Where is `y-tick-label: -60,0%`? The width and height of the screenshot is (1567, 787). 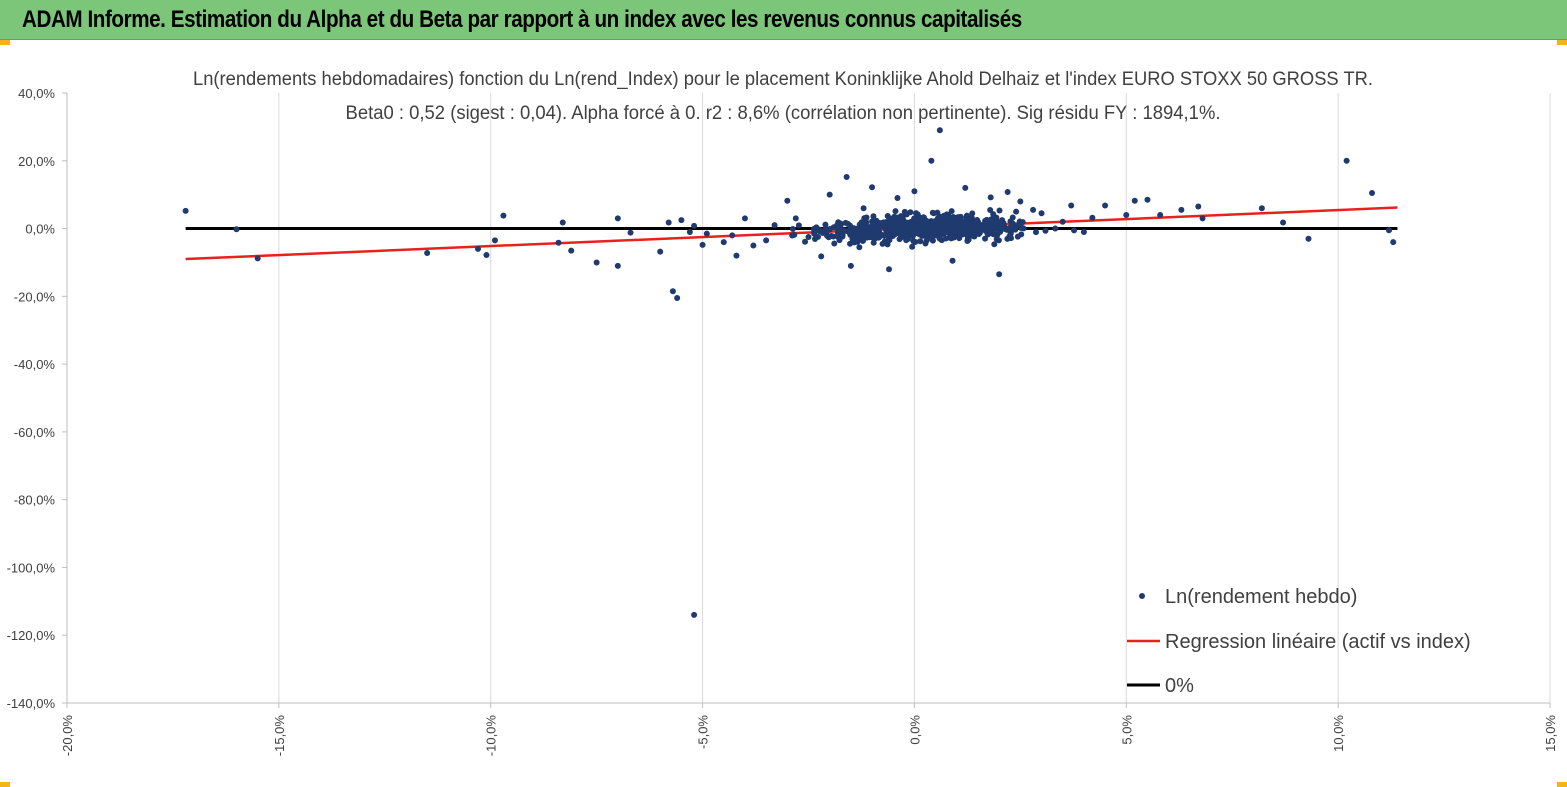 y-tick-label: -60,0% is located at coordinates (35, 432).